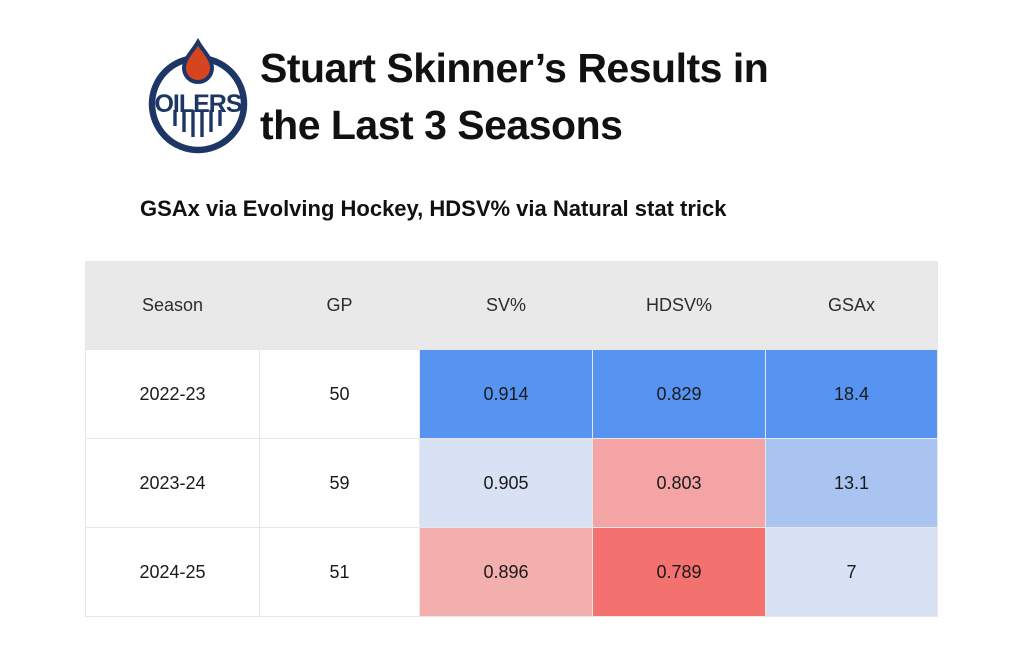 The height and width of the screenshot is (662, 1024). Describe the element at coordinates (506, 483) in the screenshot. I see `table-cell: 0.905` at that location.